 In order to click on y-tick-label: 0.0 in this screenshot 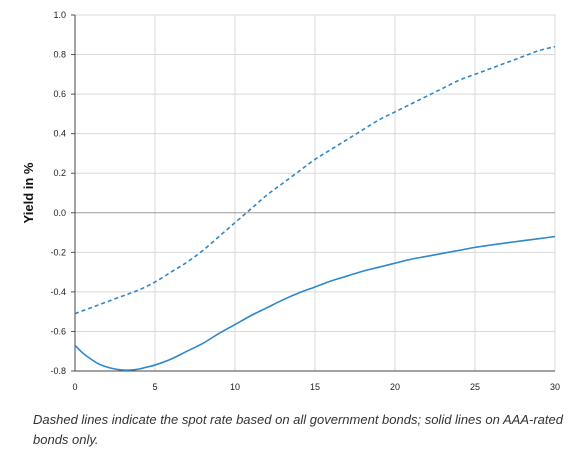, I will do `click(59, 213)`.